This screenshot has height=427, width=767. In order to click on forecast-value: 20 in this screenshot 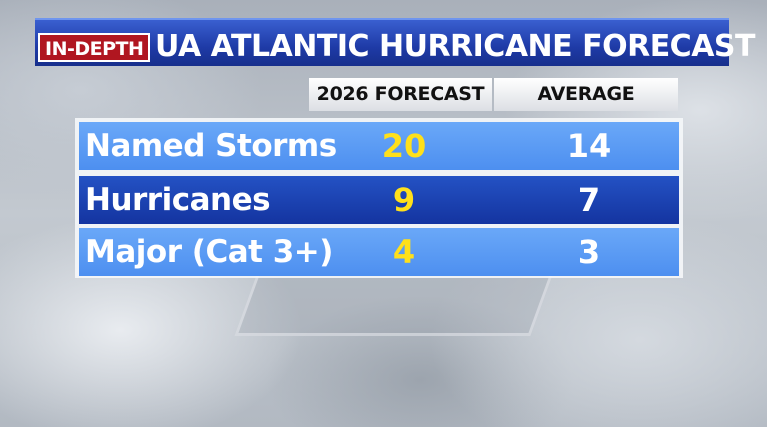, I will do `click(404, 146)`.